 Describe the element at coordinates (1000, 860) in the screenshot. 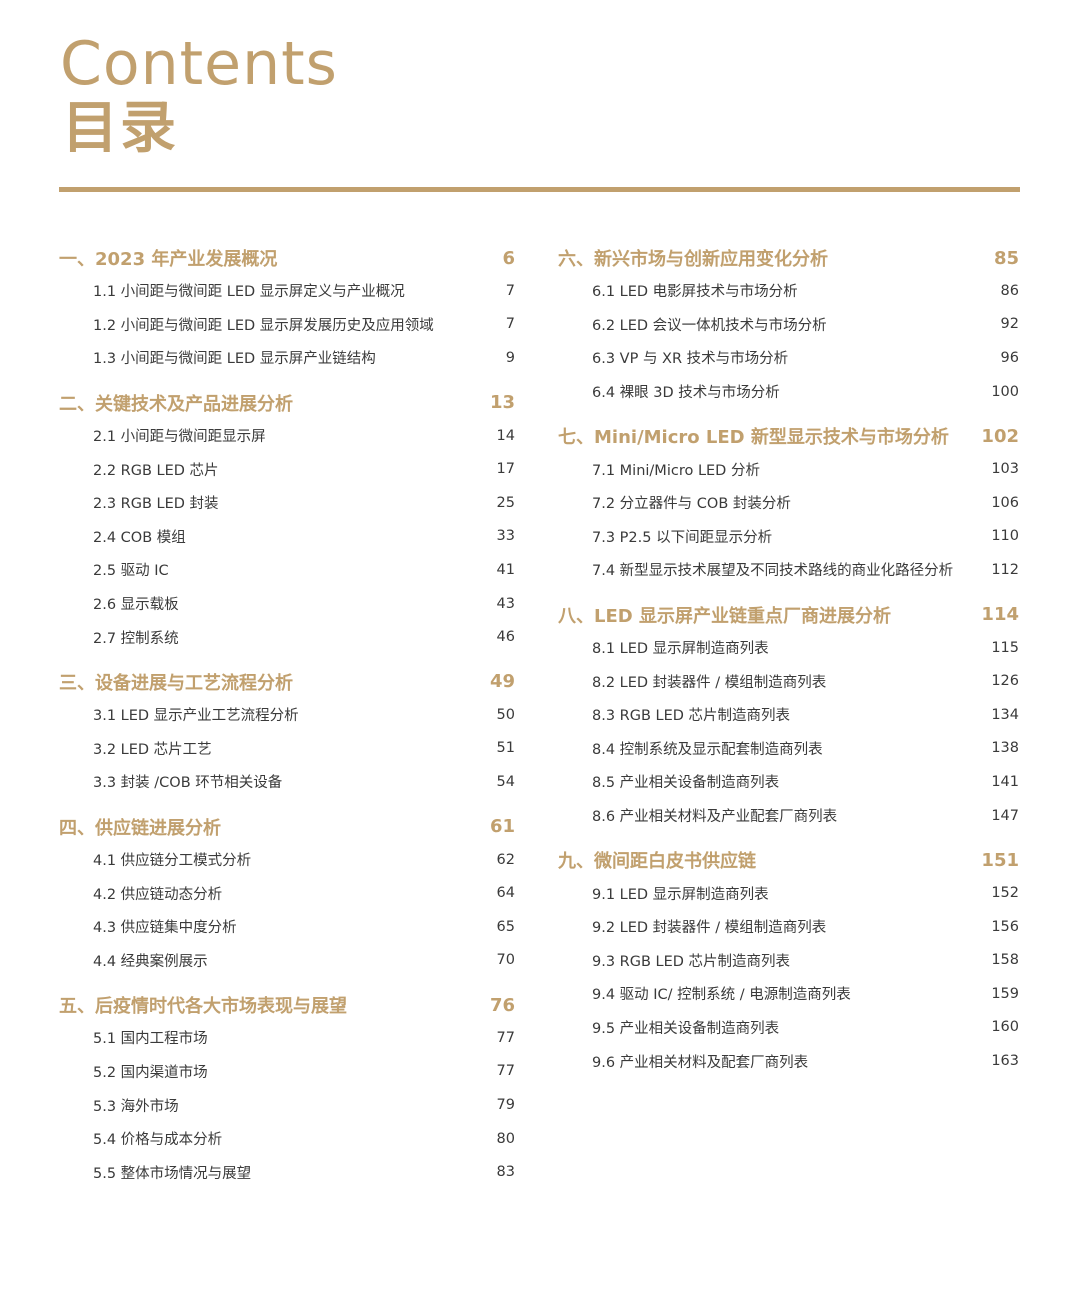

I see `chapter-page: 151` at that location.